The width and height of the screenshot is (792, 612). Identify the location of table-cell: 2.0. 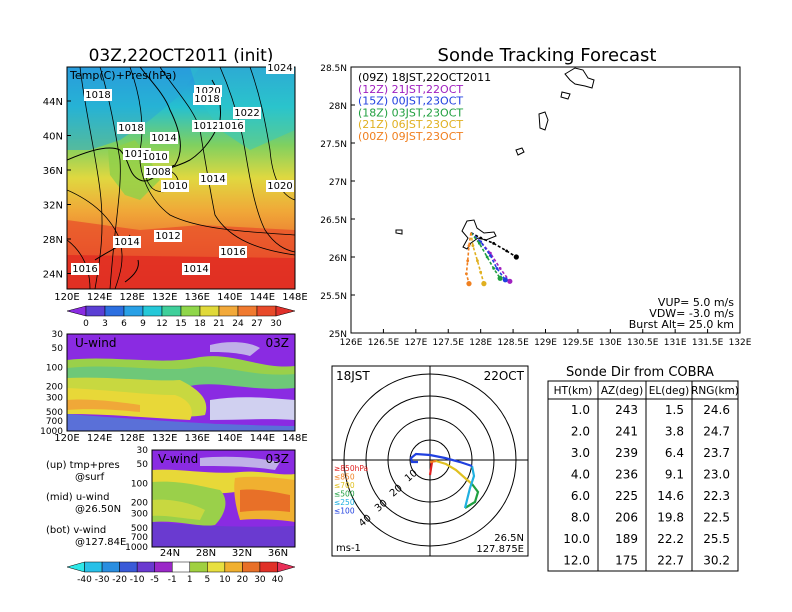
(580, 432).